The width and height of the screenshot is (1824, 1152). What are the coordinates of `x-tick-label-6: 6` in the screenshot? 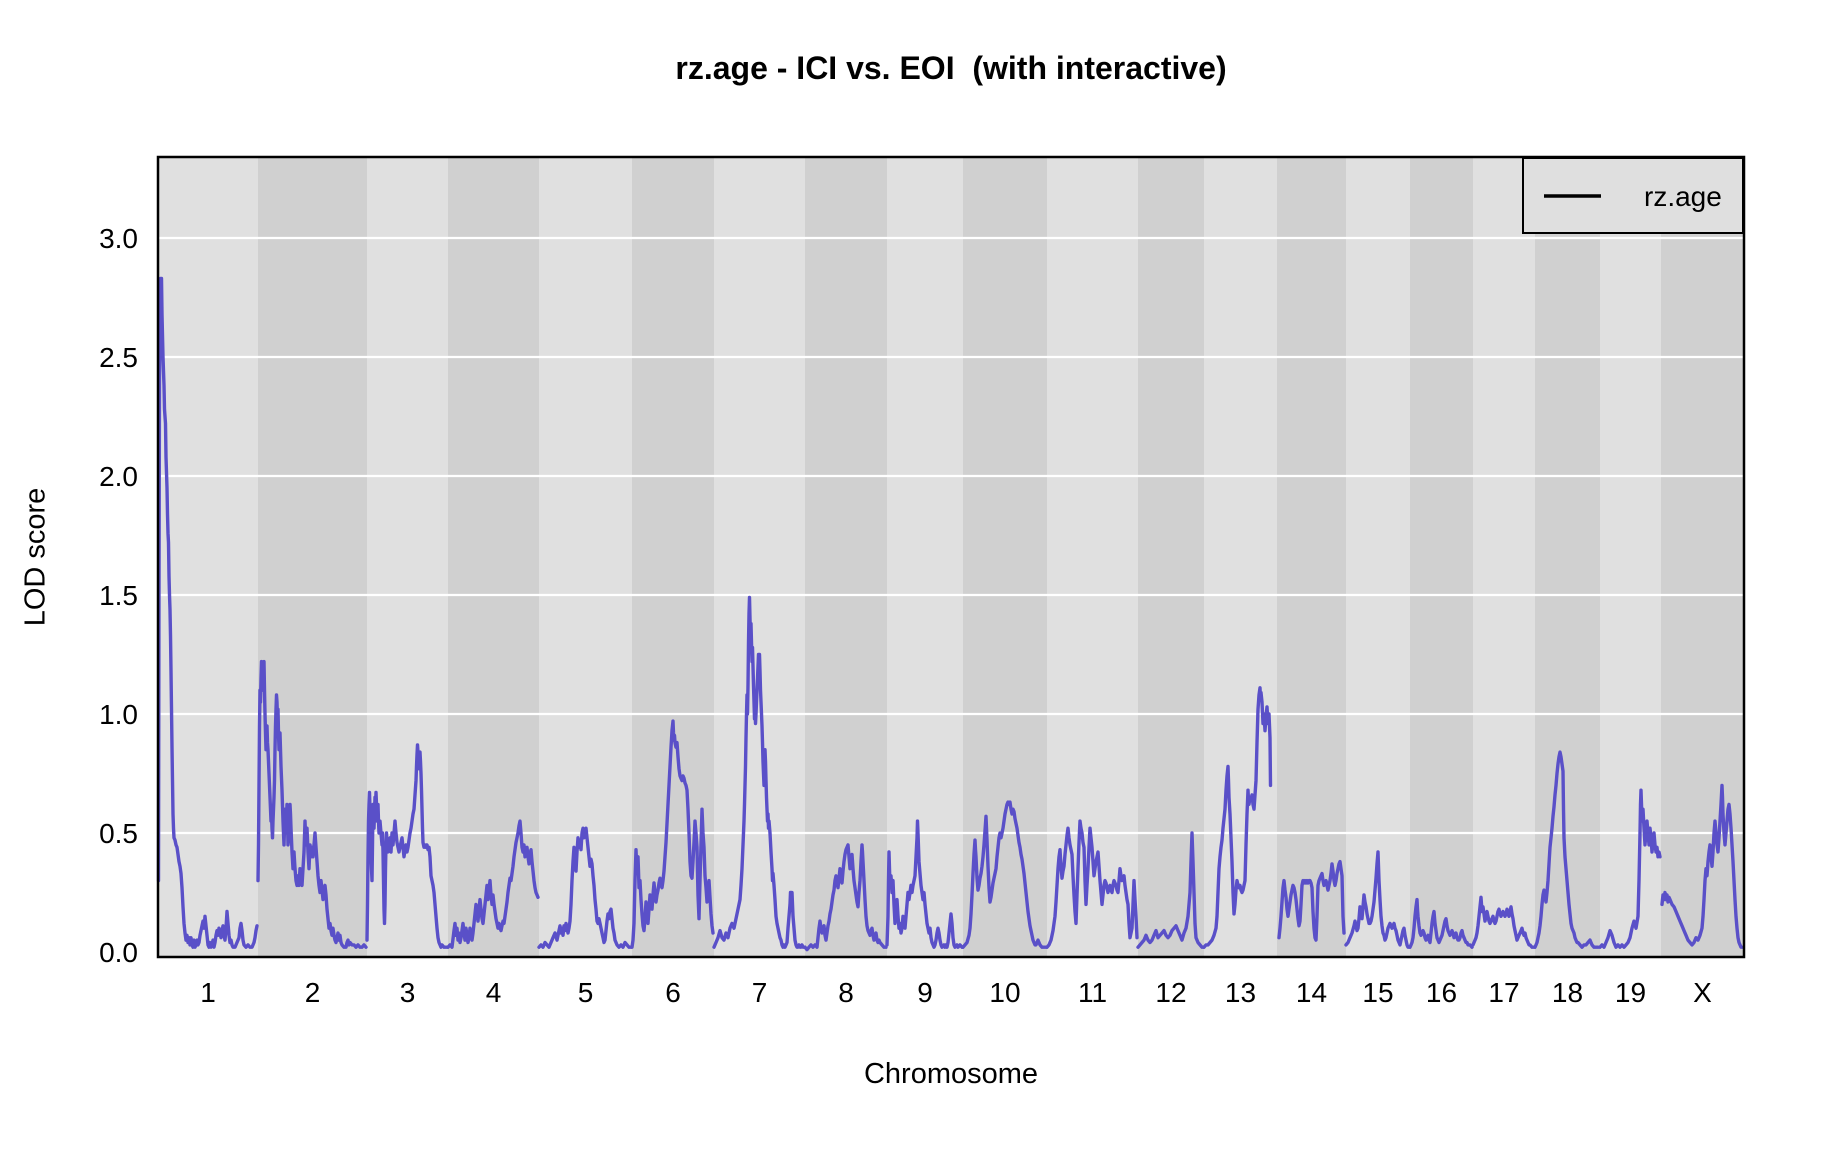 It's located at (673, 992).